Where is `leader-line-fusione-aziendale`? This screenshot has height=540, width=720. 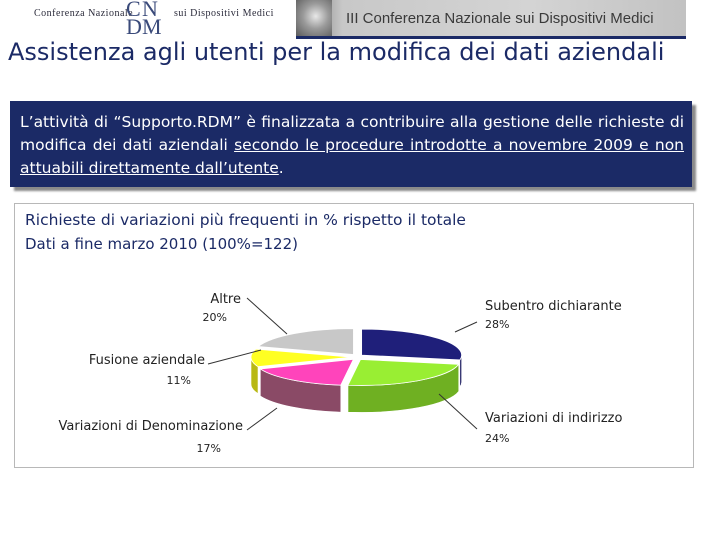
leader-line-fusione-aziendale is located at coordinates (234, 357).